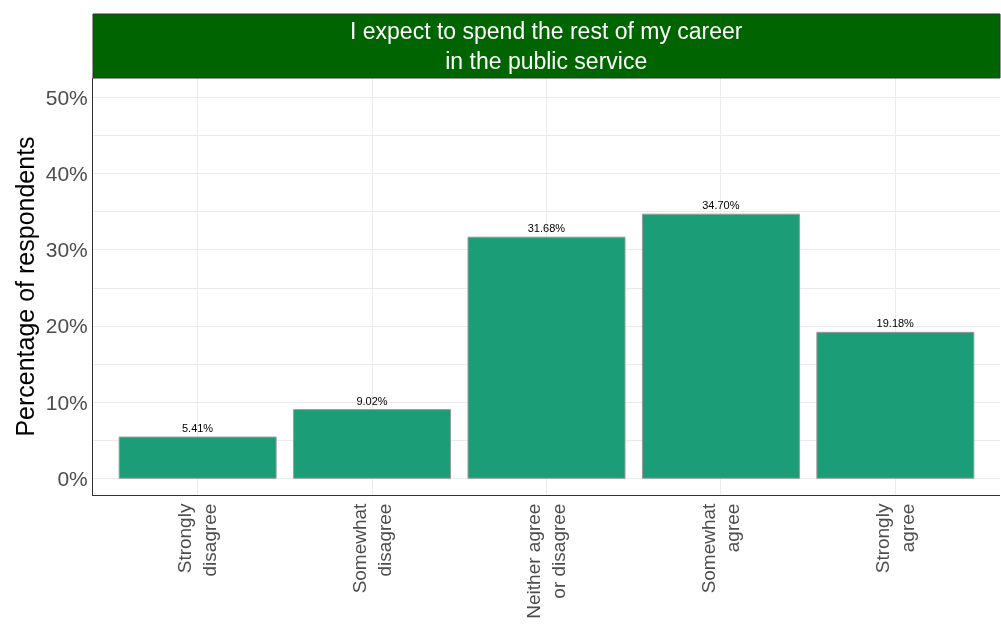 This screenshot has height=644, width=1001. What do you see at coordinates (66, 402) in the screenshot?
I see `y-tick-label: 10%` at bounding box center [66, 402].